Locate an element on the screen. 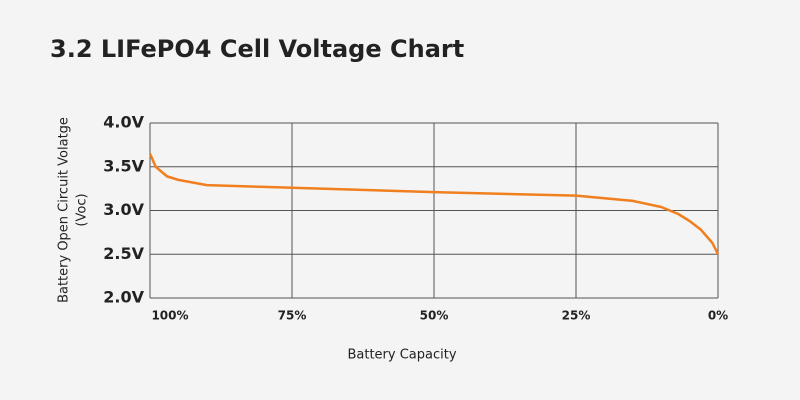 This screenshot has width=800, height=400. y-axis-label: (Voc) is located at coordinates (82, 209).